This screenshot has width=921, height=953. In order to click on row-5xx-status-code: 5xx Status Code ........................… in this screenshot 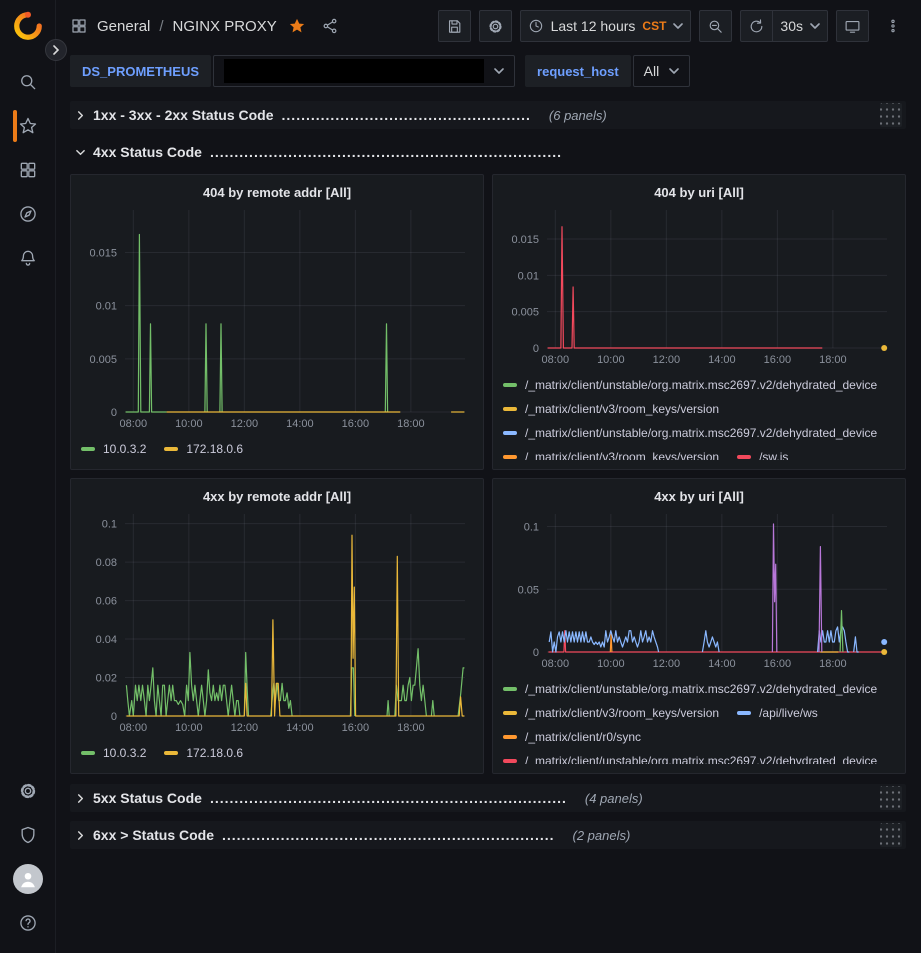, I will do `click(488, 798)`.